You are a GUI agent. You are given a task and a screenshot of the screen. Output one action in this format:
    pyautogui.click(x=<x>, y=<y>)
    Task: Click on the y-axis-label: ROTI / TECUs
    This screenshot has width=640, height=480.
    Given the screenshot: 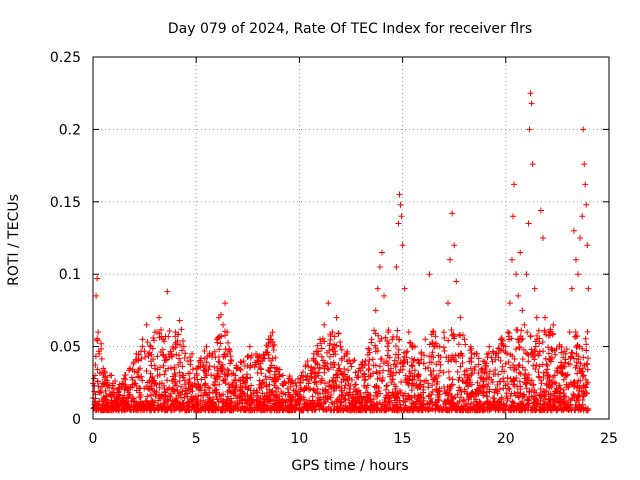 What is the action you would take?
    pyautogui.click(x=14, y=240)
    